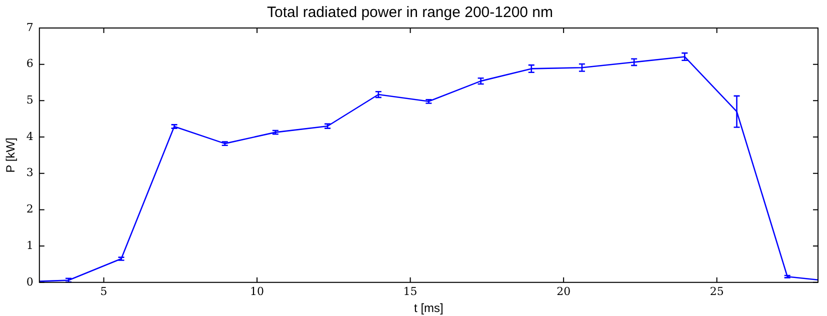 The height and width of the screenshot is (316, 827). What do you see at coordinates (30, 100) in the screenshot?
I see `y-tick-label: 5` at bounding box center [30, 100].